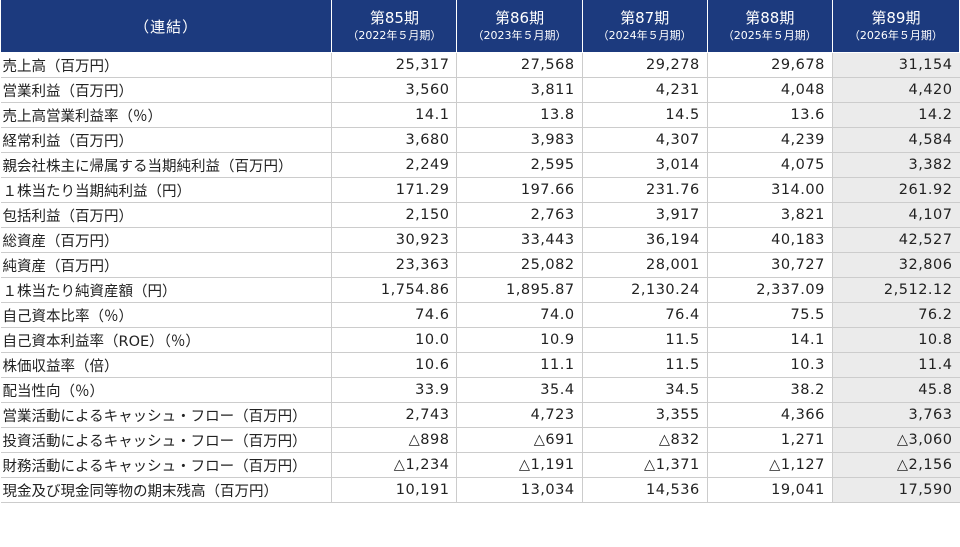  I want to click on value-cell: 1,754.86, so click(394, 290).